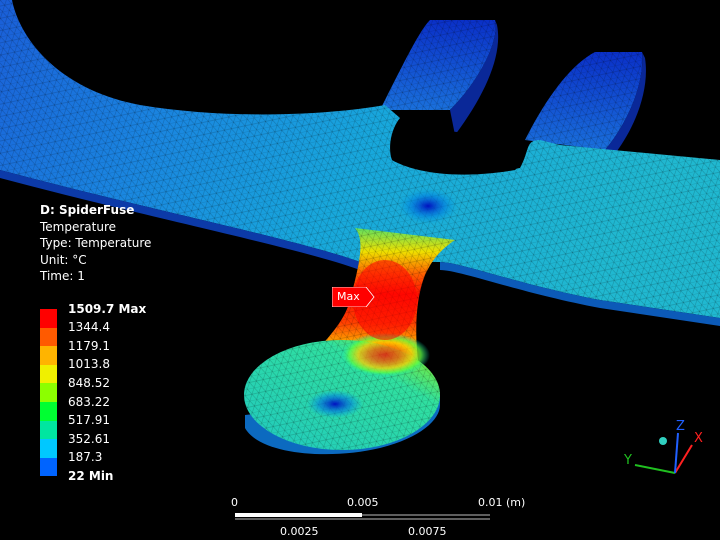 The image size is (720, 540). What do you see at coordinates (62, 276) in the screenshot?
I see `result-time: Time: 1` at bounding box center [62, 276].